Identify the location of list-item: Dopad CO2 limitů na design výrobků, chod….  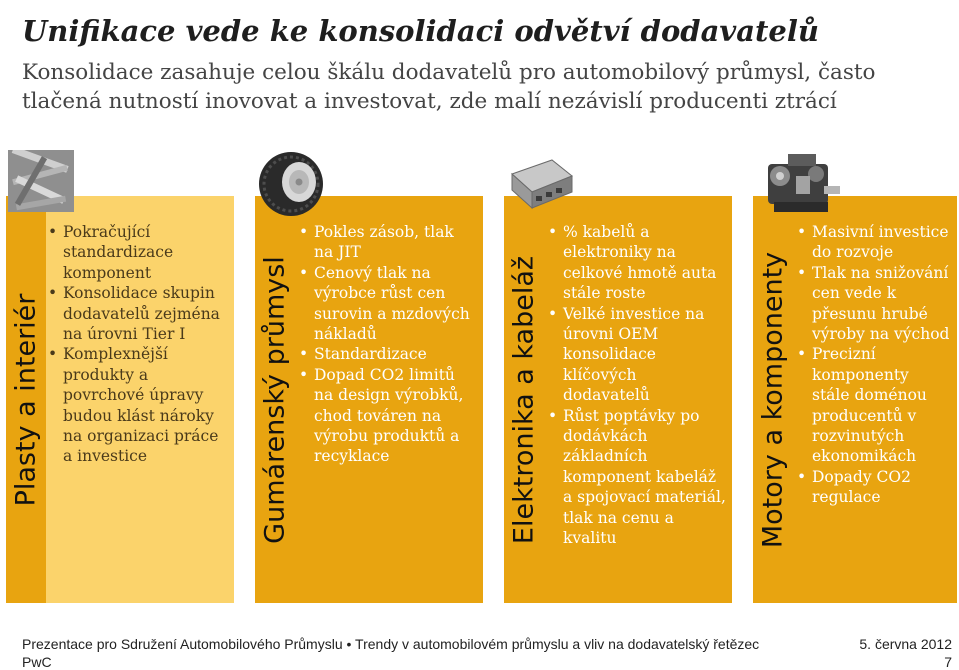
(386, 416).